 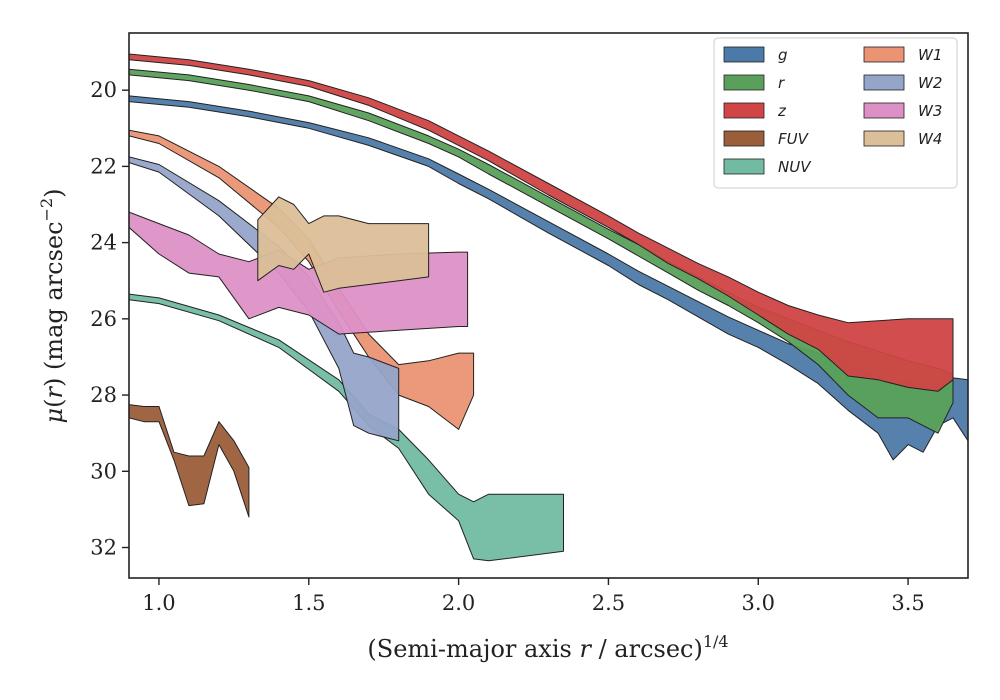 What do you see at coordinates (189, 461) in the screenshot?
I see `series-band-fuv` at bounding box center [189, 461].